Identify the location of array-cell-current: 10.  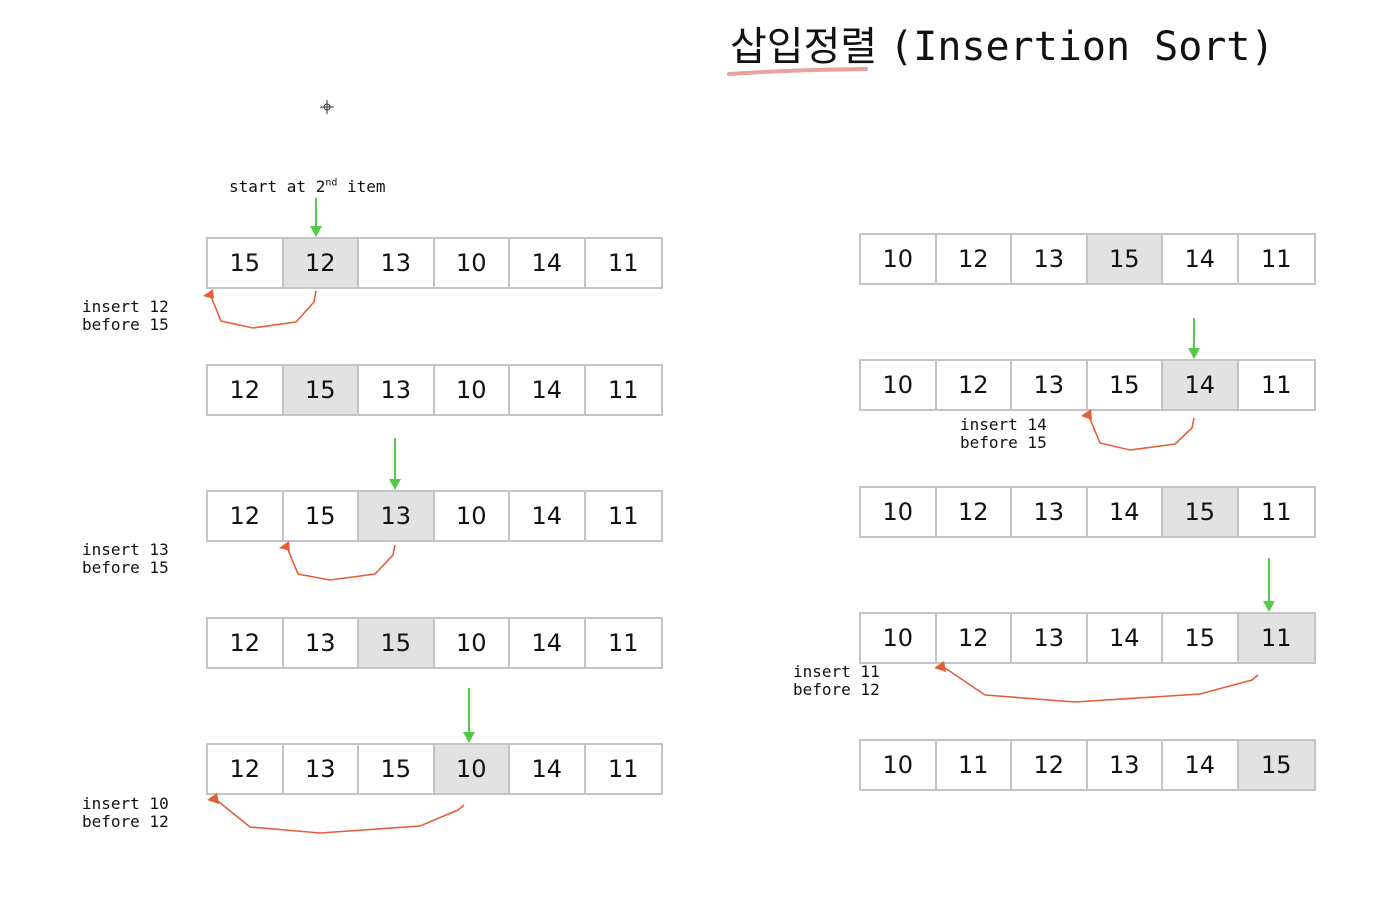
(472, 769).